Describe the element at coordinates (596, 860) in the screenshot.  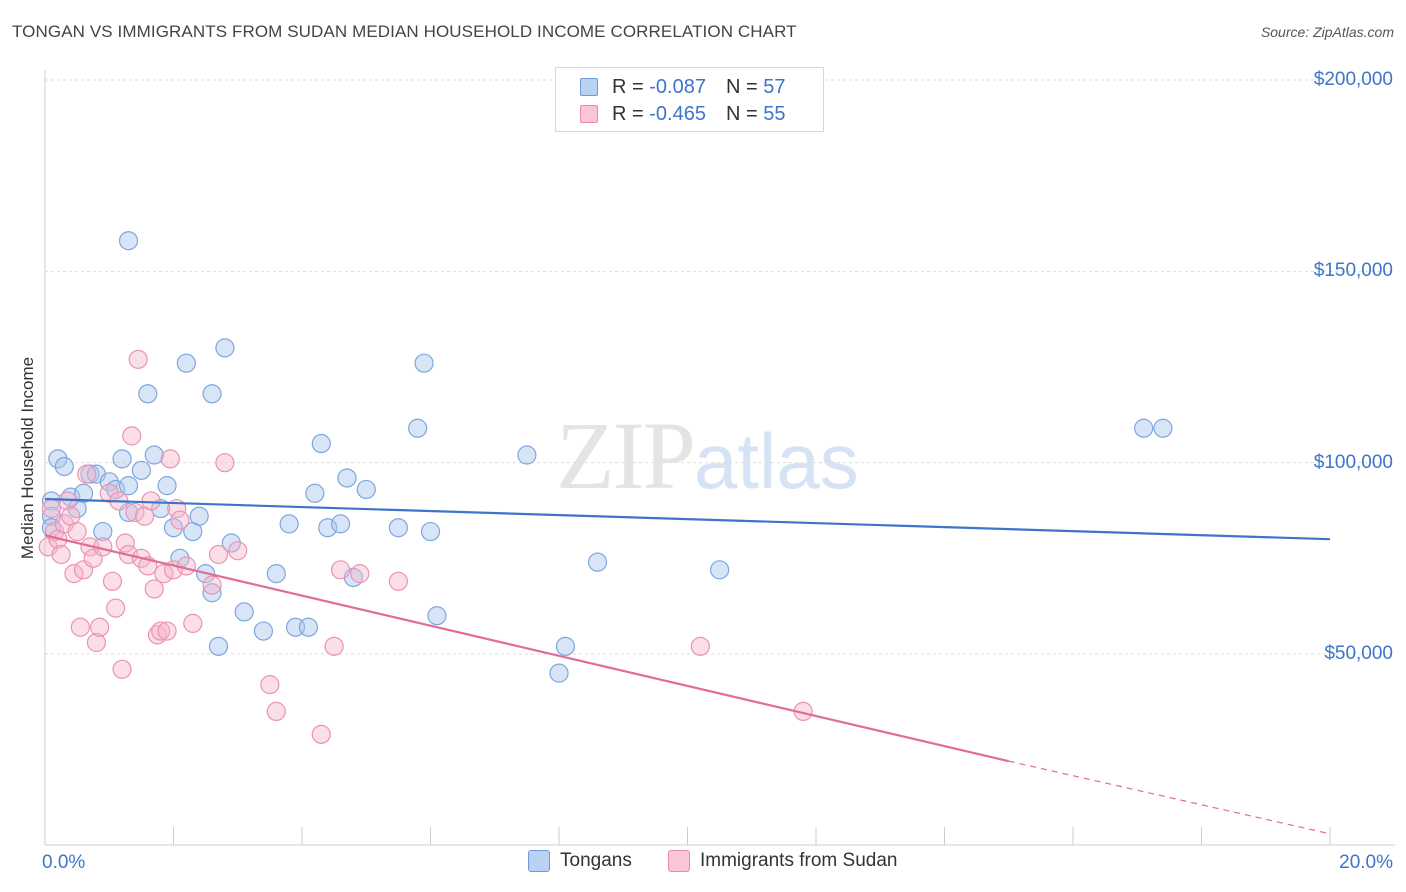
I see `series-legend-label-tongans: Tongans` at that location.